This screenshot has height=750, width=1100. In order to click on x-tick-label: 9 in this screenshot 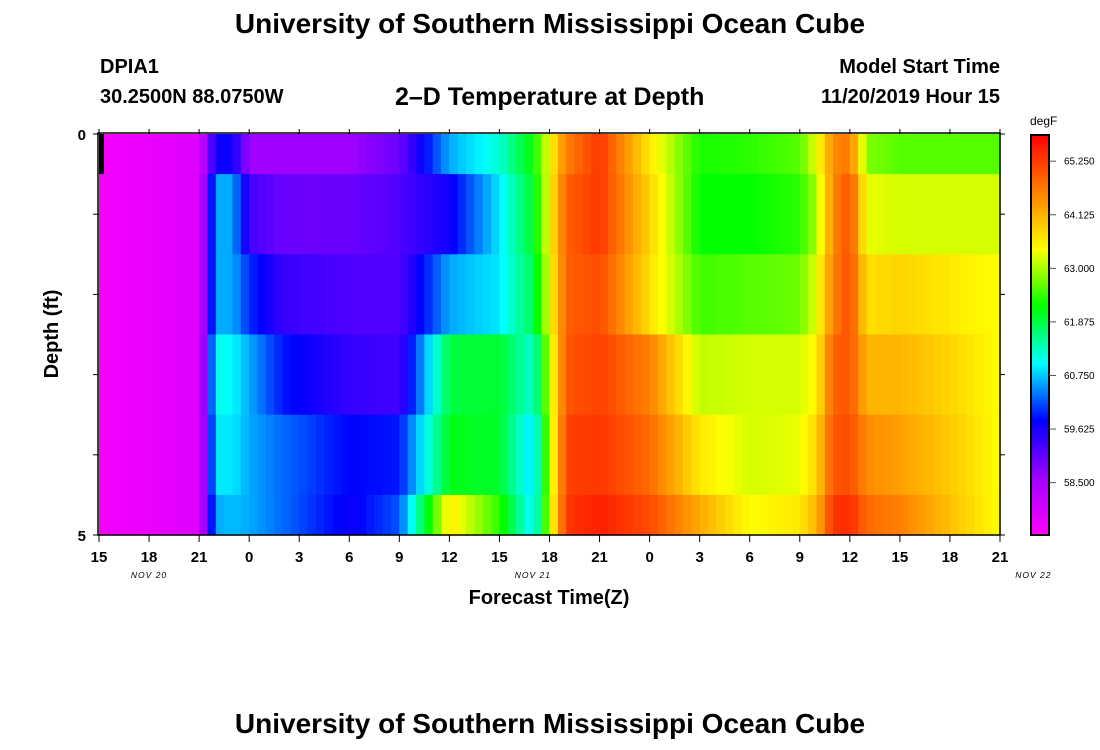, I will do `click(399, 557)`.